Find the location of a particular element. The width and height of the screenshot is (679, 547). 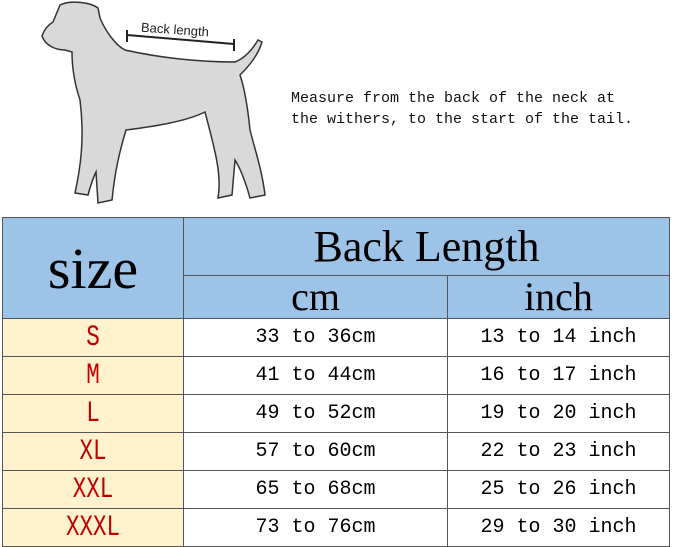

size-cell: XXXL is located at coordinates (93, 527).